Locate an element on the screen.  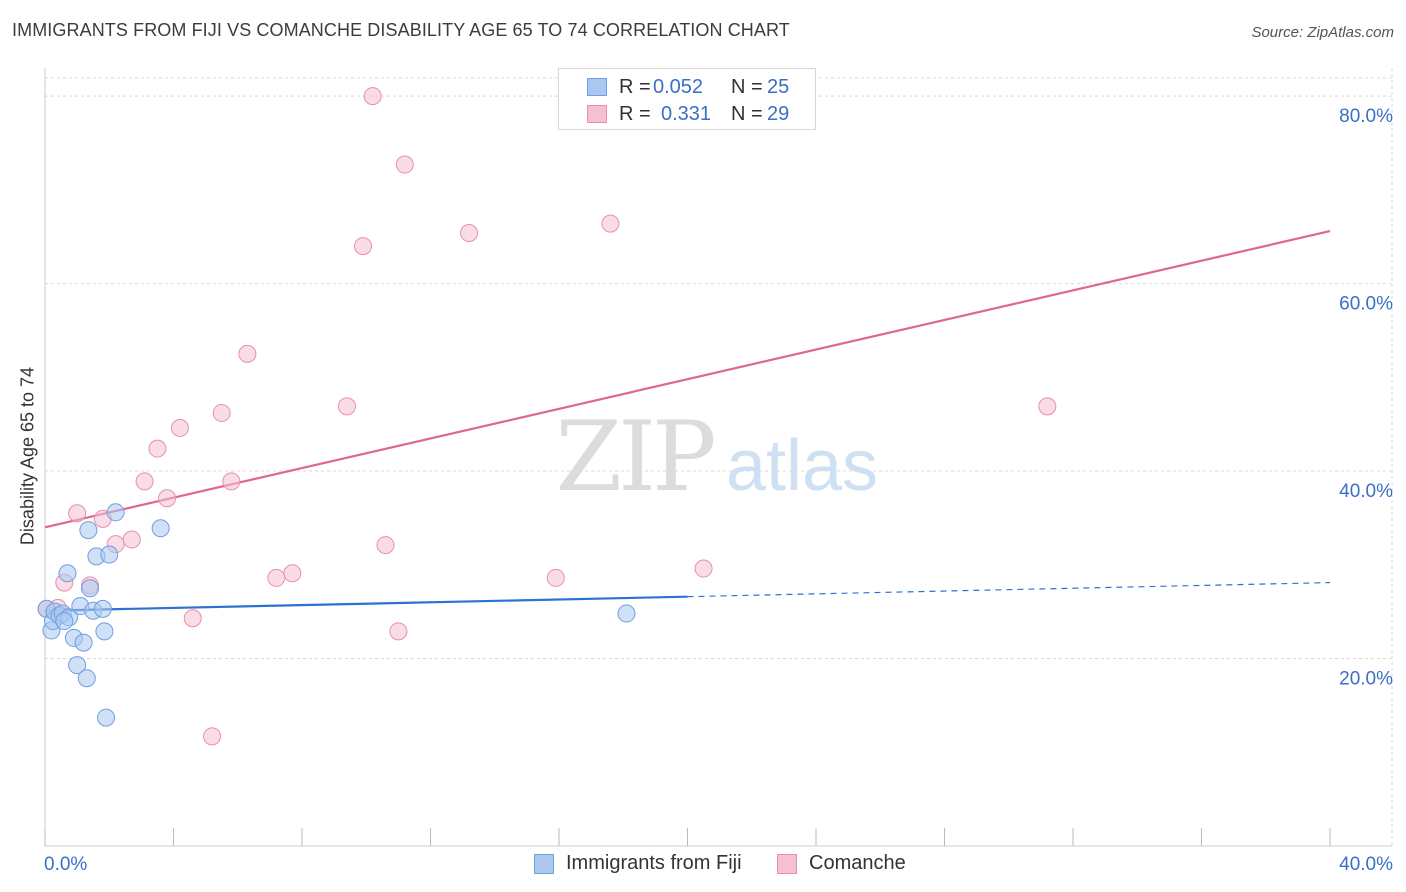
comanche-swatch is located at coordinates (597, 114).